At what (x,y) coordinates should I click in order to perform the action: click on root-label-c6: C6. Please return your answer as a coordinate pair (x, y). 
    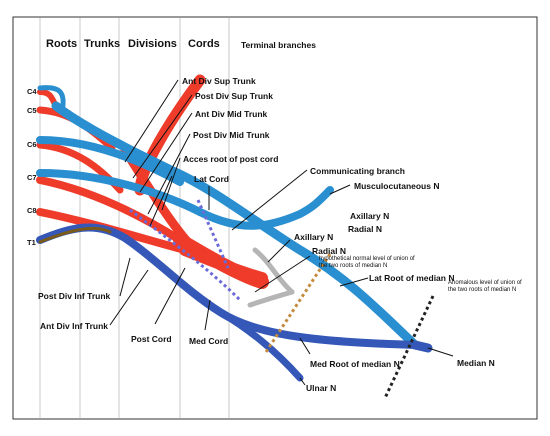
    Looking at the image, I should click on (32, 144).